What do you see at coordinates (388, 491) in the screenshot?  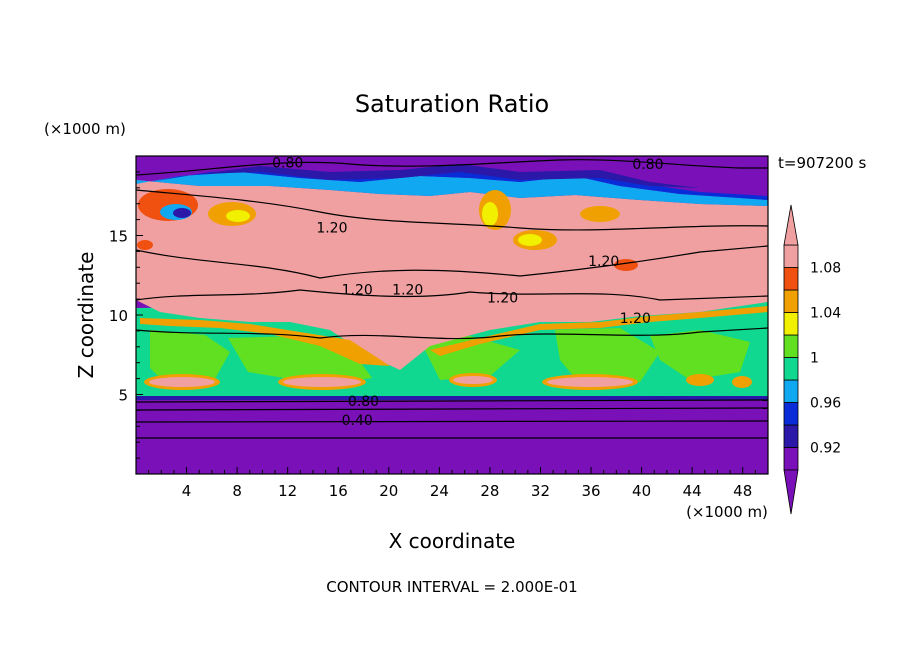 I see `x-tick-label: 20` at bounding box center [388, 491].